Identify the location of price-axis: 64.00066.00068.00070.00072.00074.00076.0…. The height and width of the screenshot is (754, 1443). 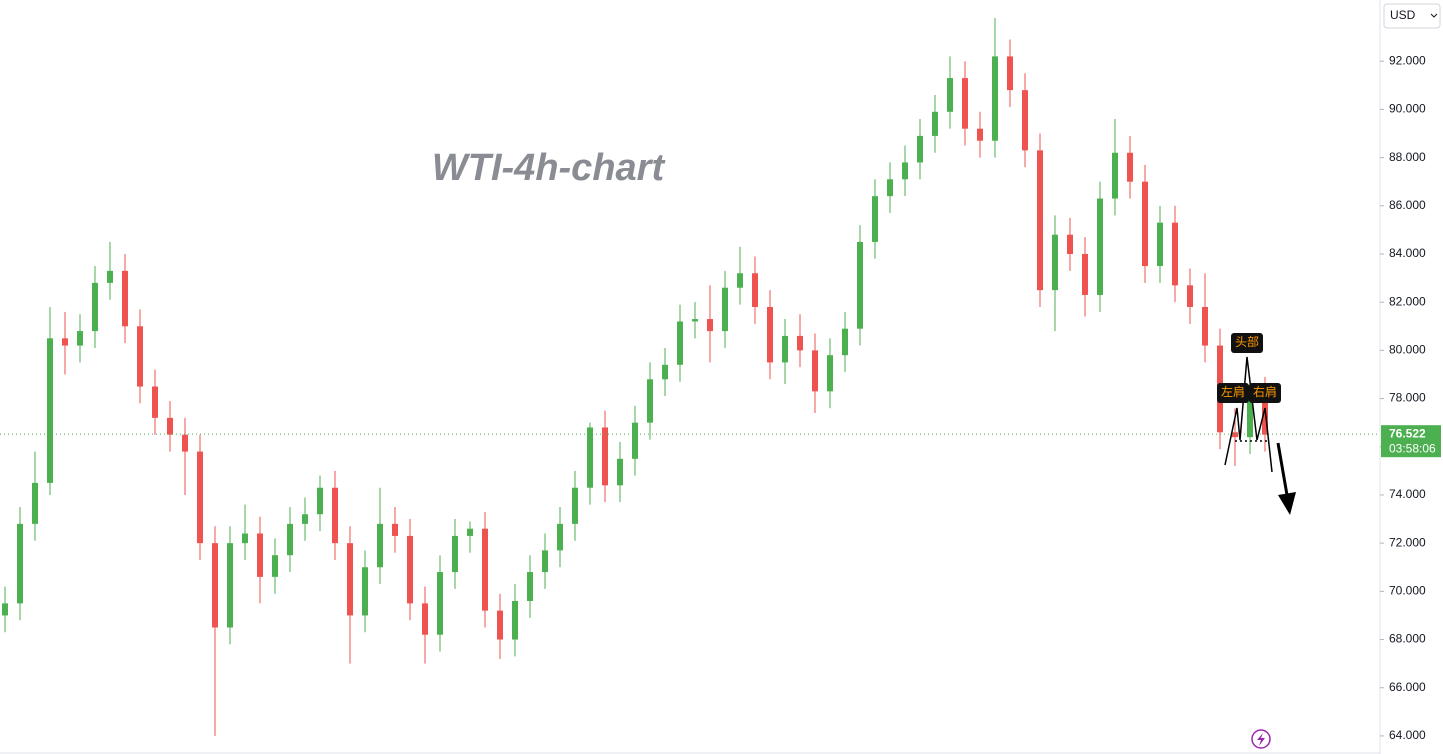
(1410, 397).